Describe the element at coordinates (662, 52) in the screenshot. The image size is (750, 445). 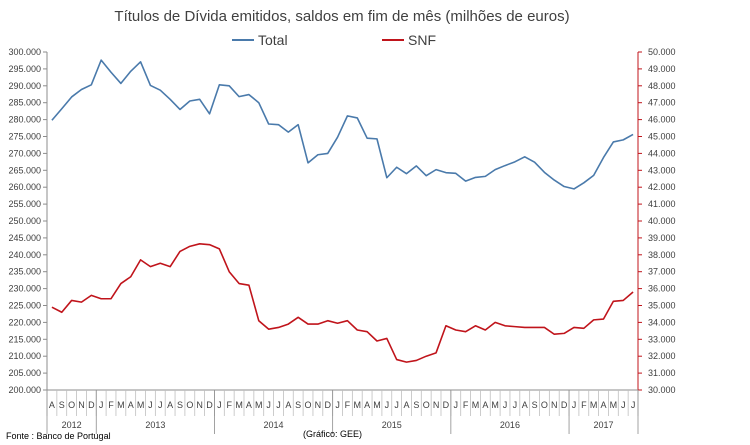
I see `right-tick-label: 50.000` at that location.